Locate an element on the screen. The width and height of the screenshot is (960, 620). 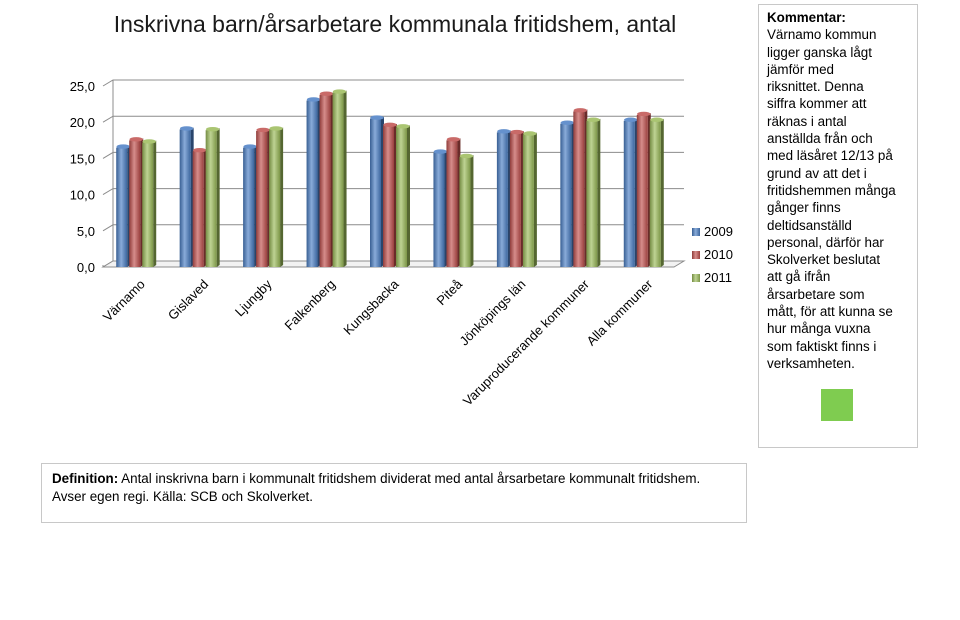
definition-label: Definition: is located at coordinates (85, 478).